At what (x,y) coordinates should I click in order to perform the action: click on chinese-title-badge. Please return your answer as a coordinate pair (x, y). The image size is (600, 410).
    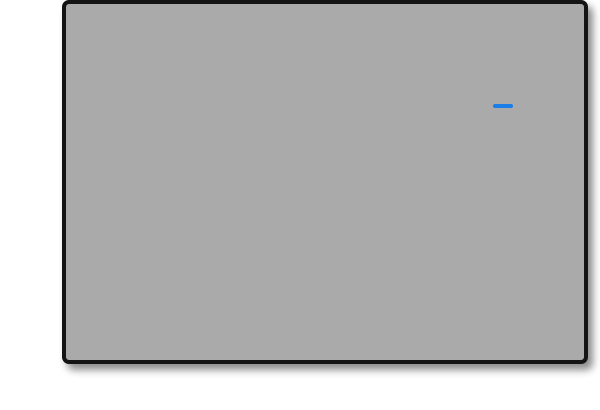
    Looking at the image, I should click on (503, 106).